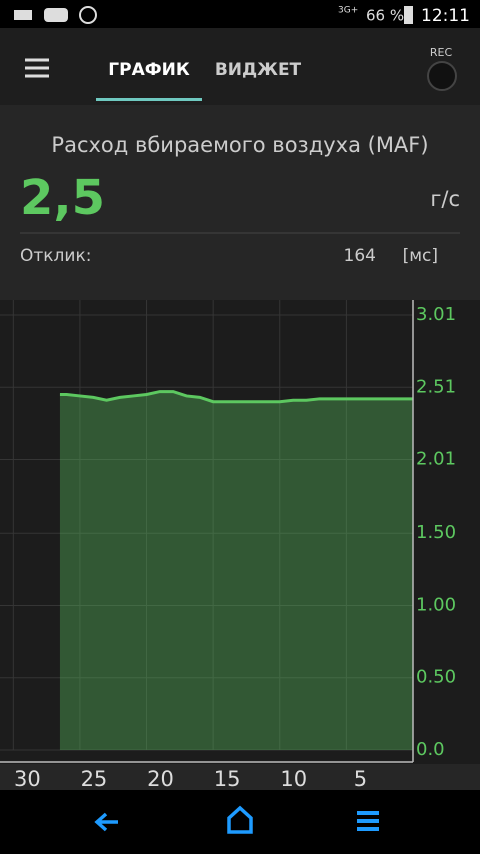 Image resolution: width=480 pixels, height=854 pixels. What do you see at coordinates (239, 145) in the screenshot?
I see `sensor-title: Расход вбираемого воздуха (MAF)` at bounding box center [239, 145].